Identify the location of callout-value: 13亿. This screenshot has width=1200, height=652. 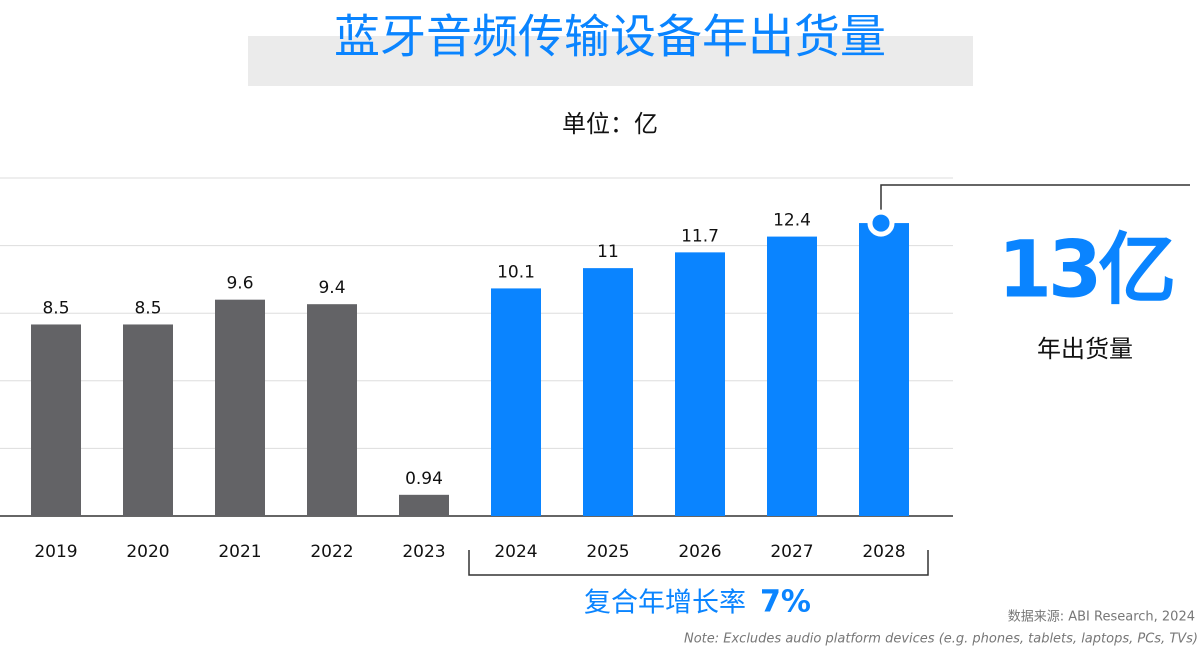
(1086, 270).